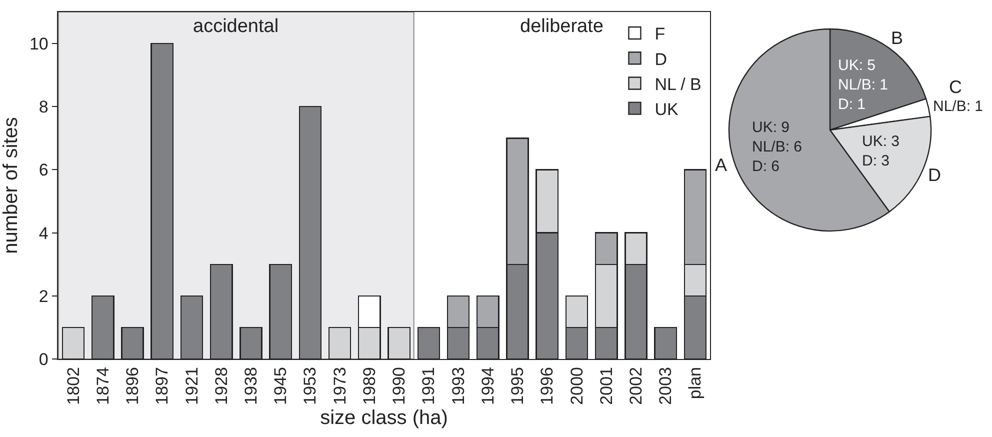 This screenshot has height=437, width=992. What do you see at coordinates (661, 59) in the screenshot?
I see `legend-label: D` at bounding box center [661, 59].